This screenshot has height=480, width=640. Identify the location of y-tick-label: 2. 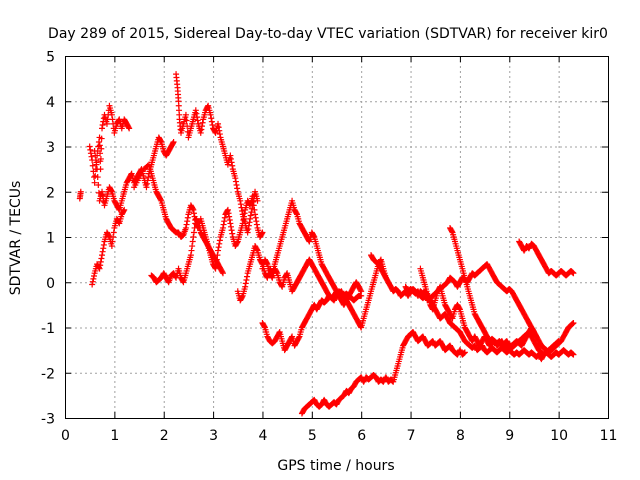
(50, 193).